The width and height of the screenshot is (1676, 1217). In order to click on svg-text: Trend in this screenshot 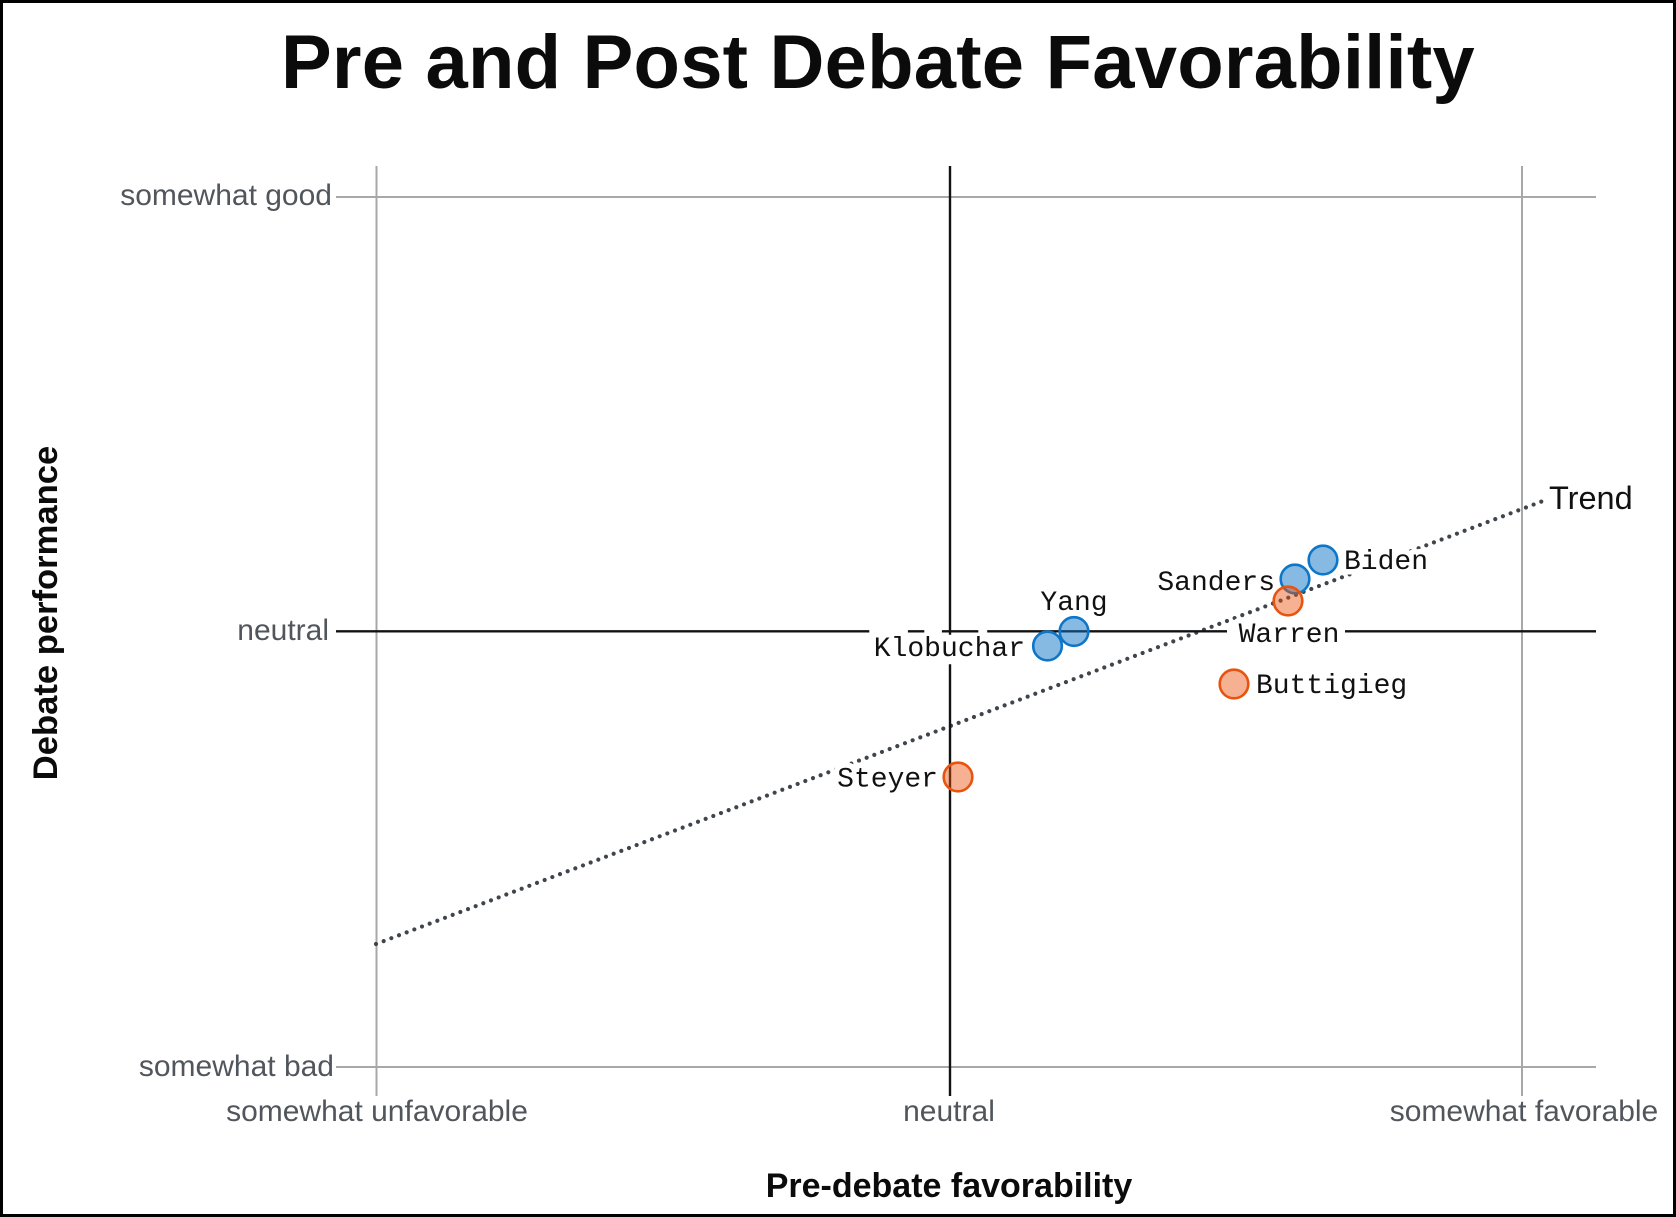, I will do `click(1591, 498)`.